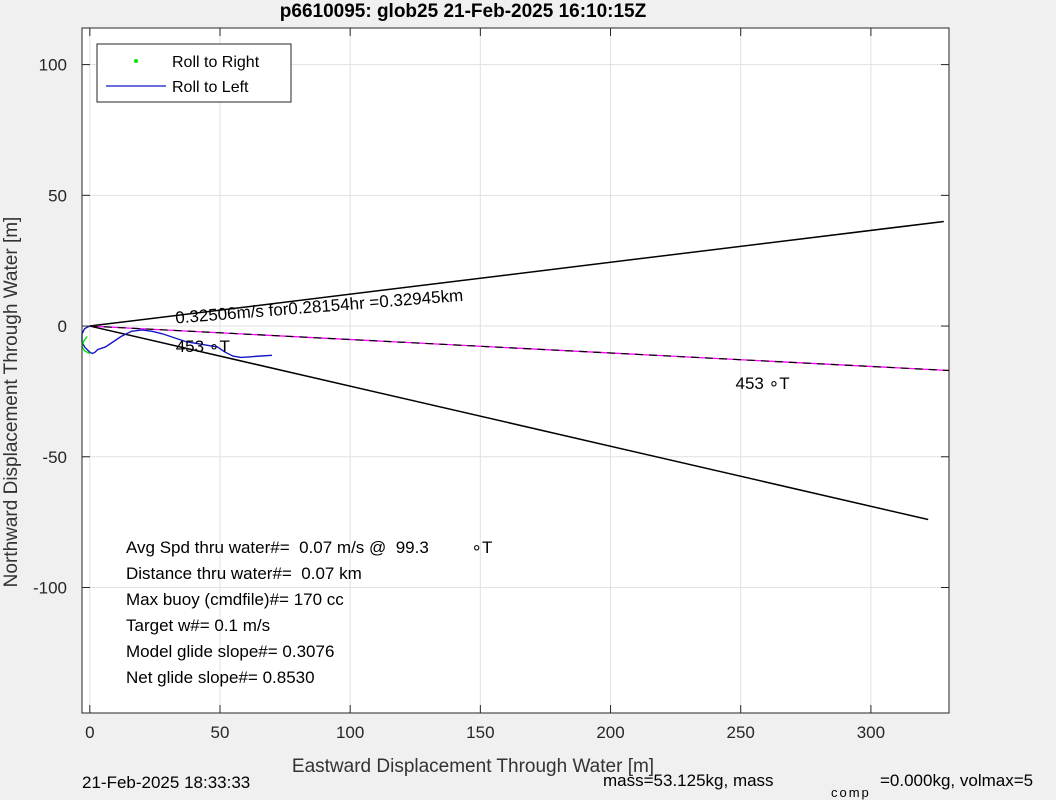  What do you see at coordinates (57, 195) in the screenshot?
I see `y-tick-label: 50` at bounding box center [57, 195].